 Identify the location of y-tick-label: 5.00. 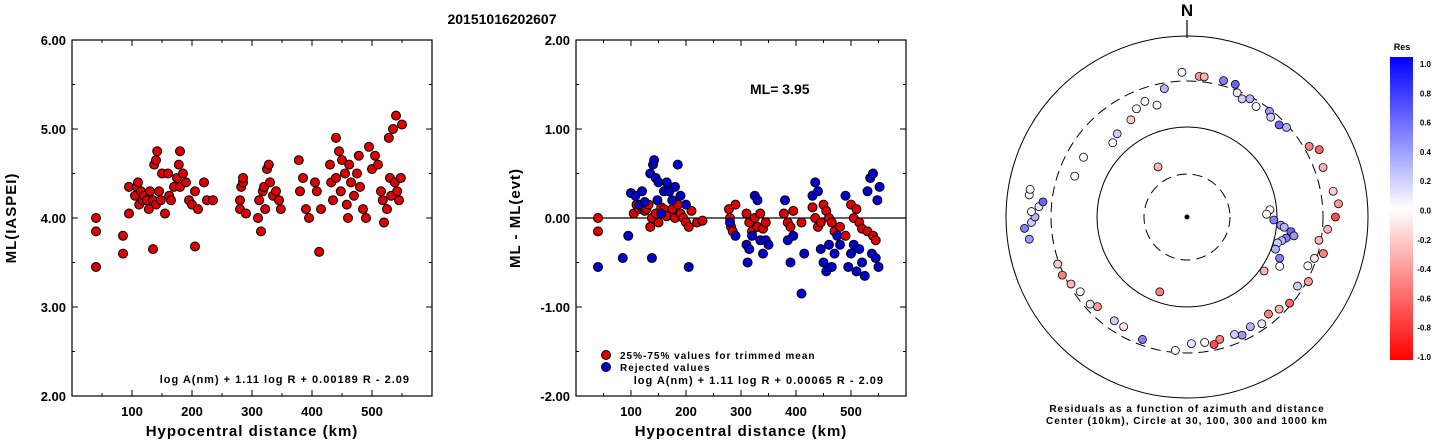
(53, 129).